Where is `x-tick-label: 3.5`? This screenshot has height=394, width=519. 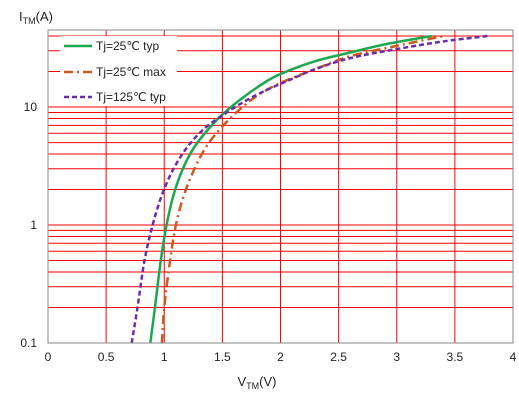 x-tick-label: 3.5 is located at coordinates (455, 357).